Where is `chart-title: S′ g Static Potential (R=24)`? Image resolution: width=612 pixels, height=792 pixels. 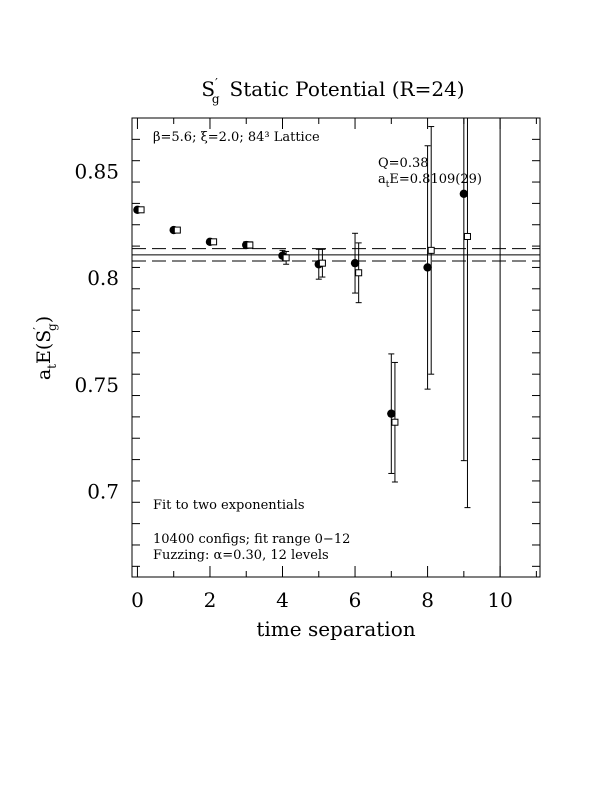
chart-title: S′ g Static Potential (R=24) is located at coordinates (332, 91).